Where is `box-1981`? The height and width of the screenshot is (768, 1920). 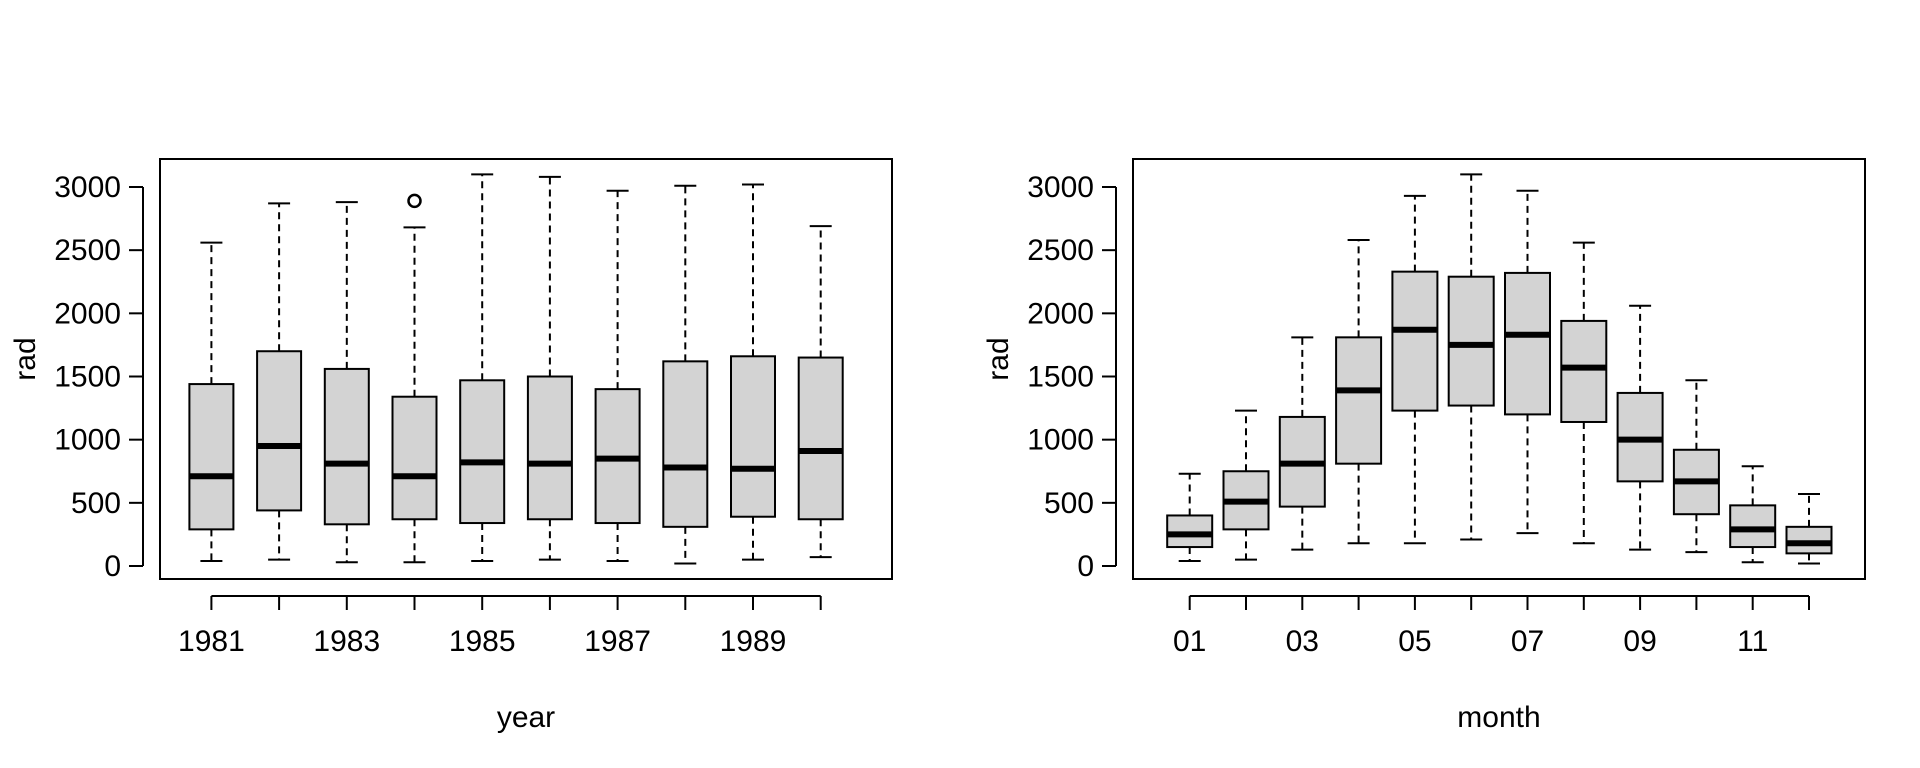
box-1981 is located at coordinates (211, 401).